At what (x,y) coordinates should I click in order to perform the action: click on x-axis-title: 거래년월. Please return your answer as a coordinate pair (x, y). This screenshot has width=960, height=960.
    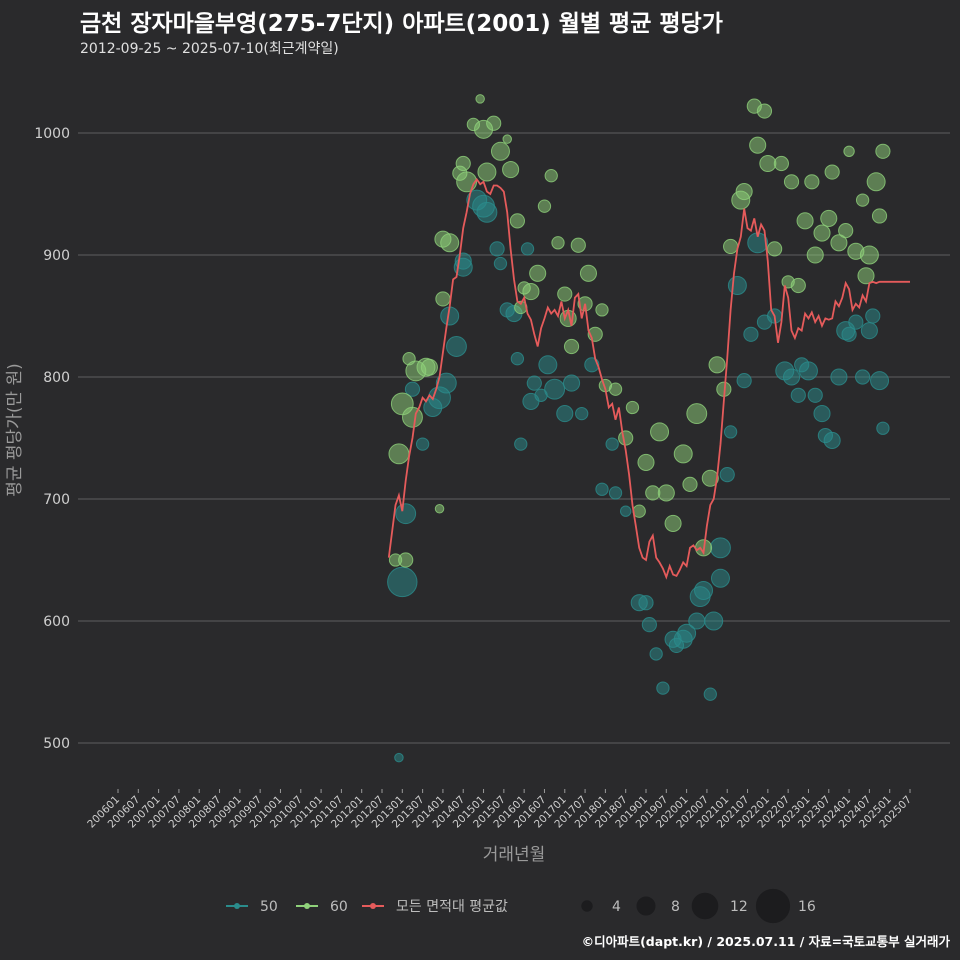
    Looking at the image, I should click on (514, 855).